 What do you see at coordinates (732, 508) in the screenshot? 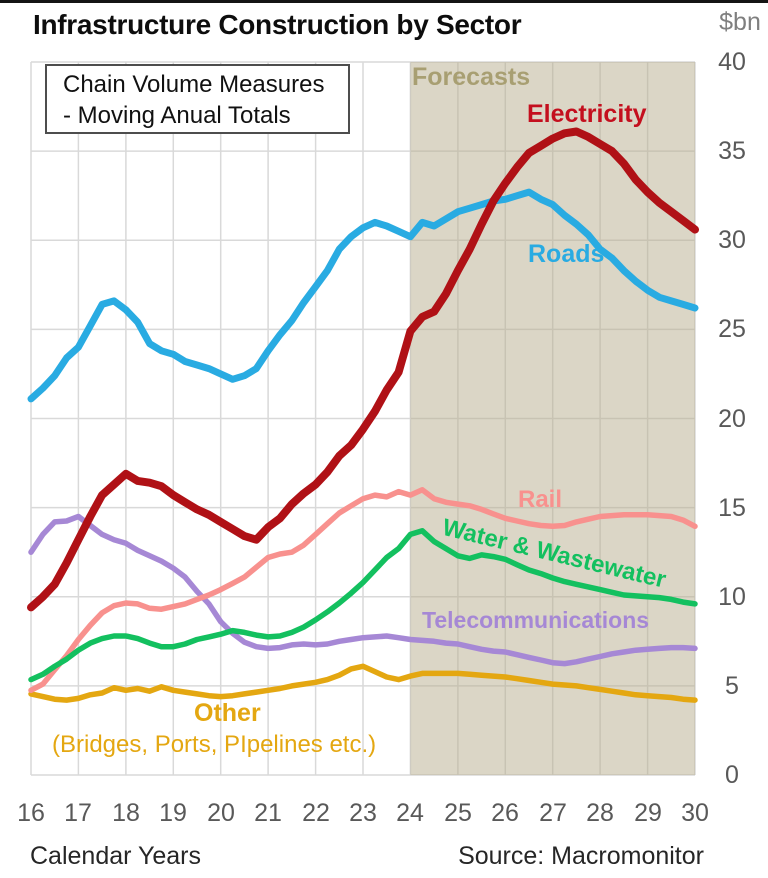
I see `y-tick-label: 15` at bounding box center [732, 508].